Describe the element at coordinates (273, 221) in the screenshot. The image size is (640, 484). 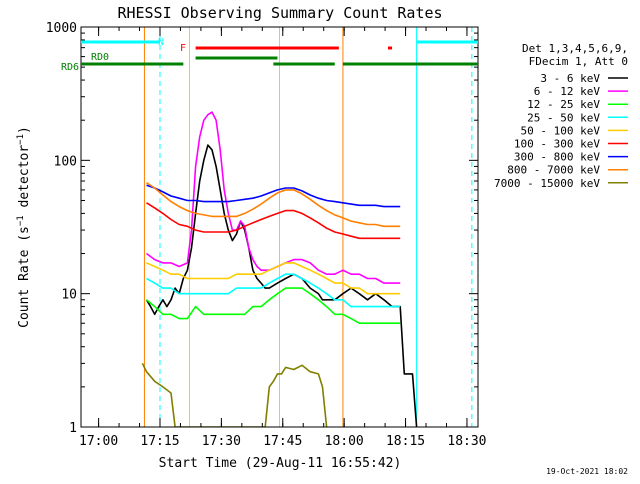
I see `series-line-100-300-kev` at that location.